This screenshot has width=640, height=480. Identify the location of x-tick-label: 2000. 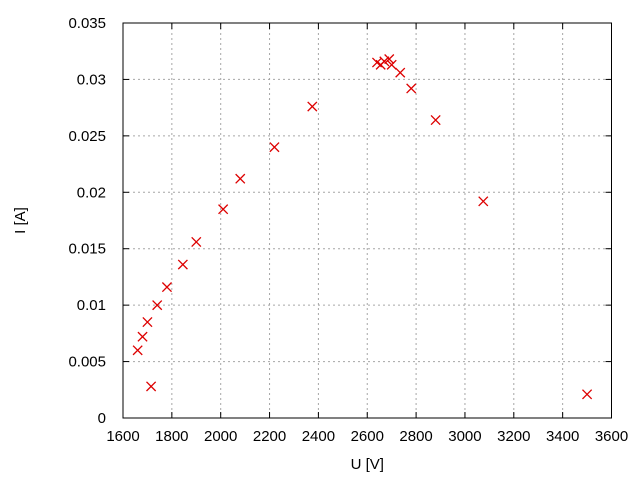
(220, 436).